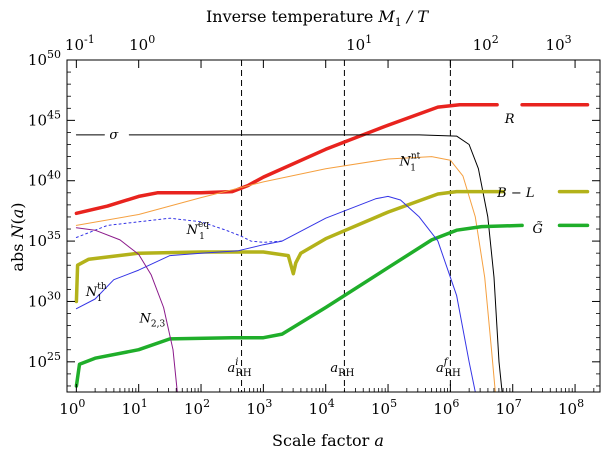 The image size is (613, 453). I want to click on top-tick-label: 10², so click(486, 43).